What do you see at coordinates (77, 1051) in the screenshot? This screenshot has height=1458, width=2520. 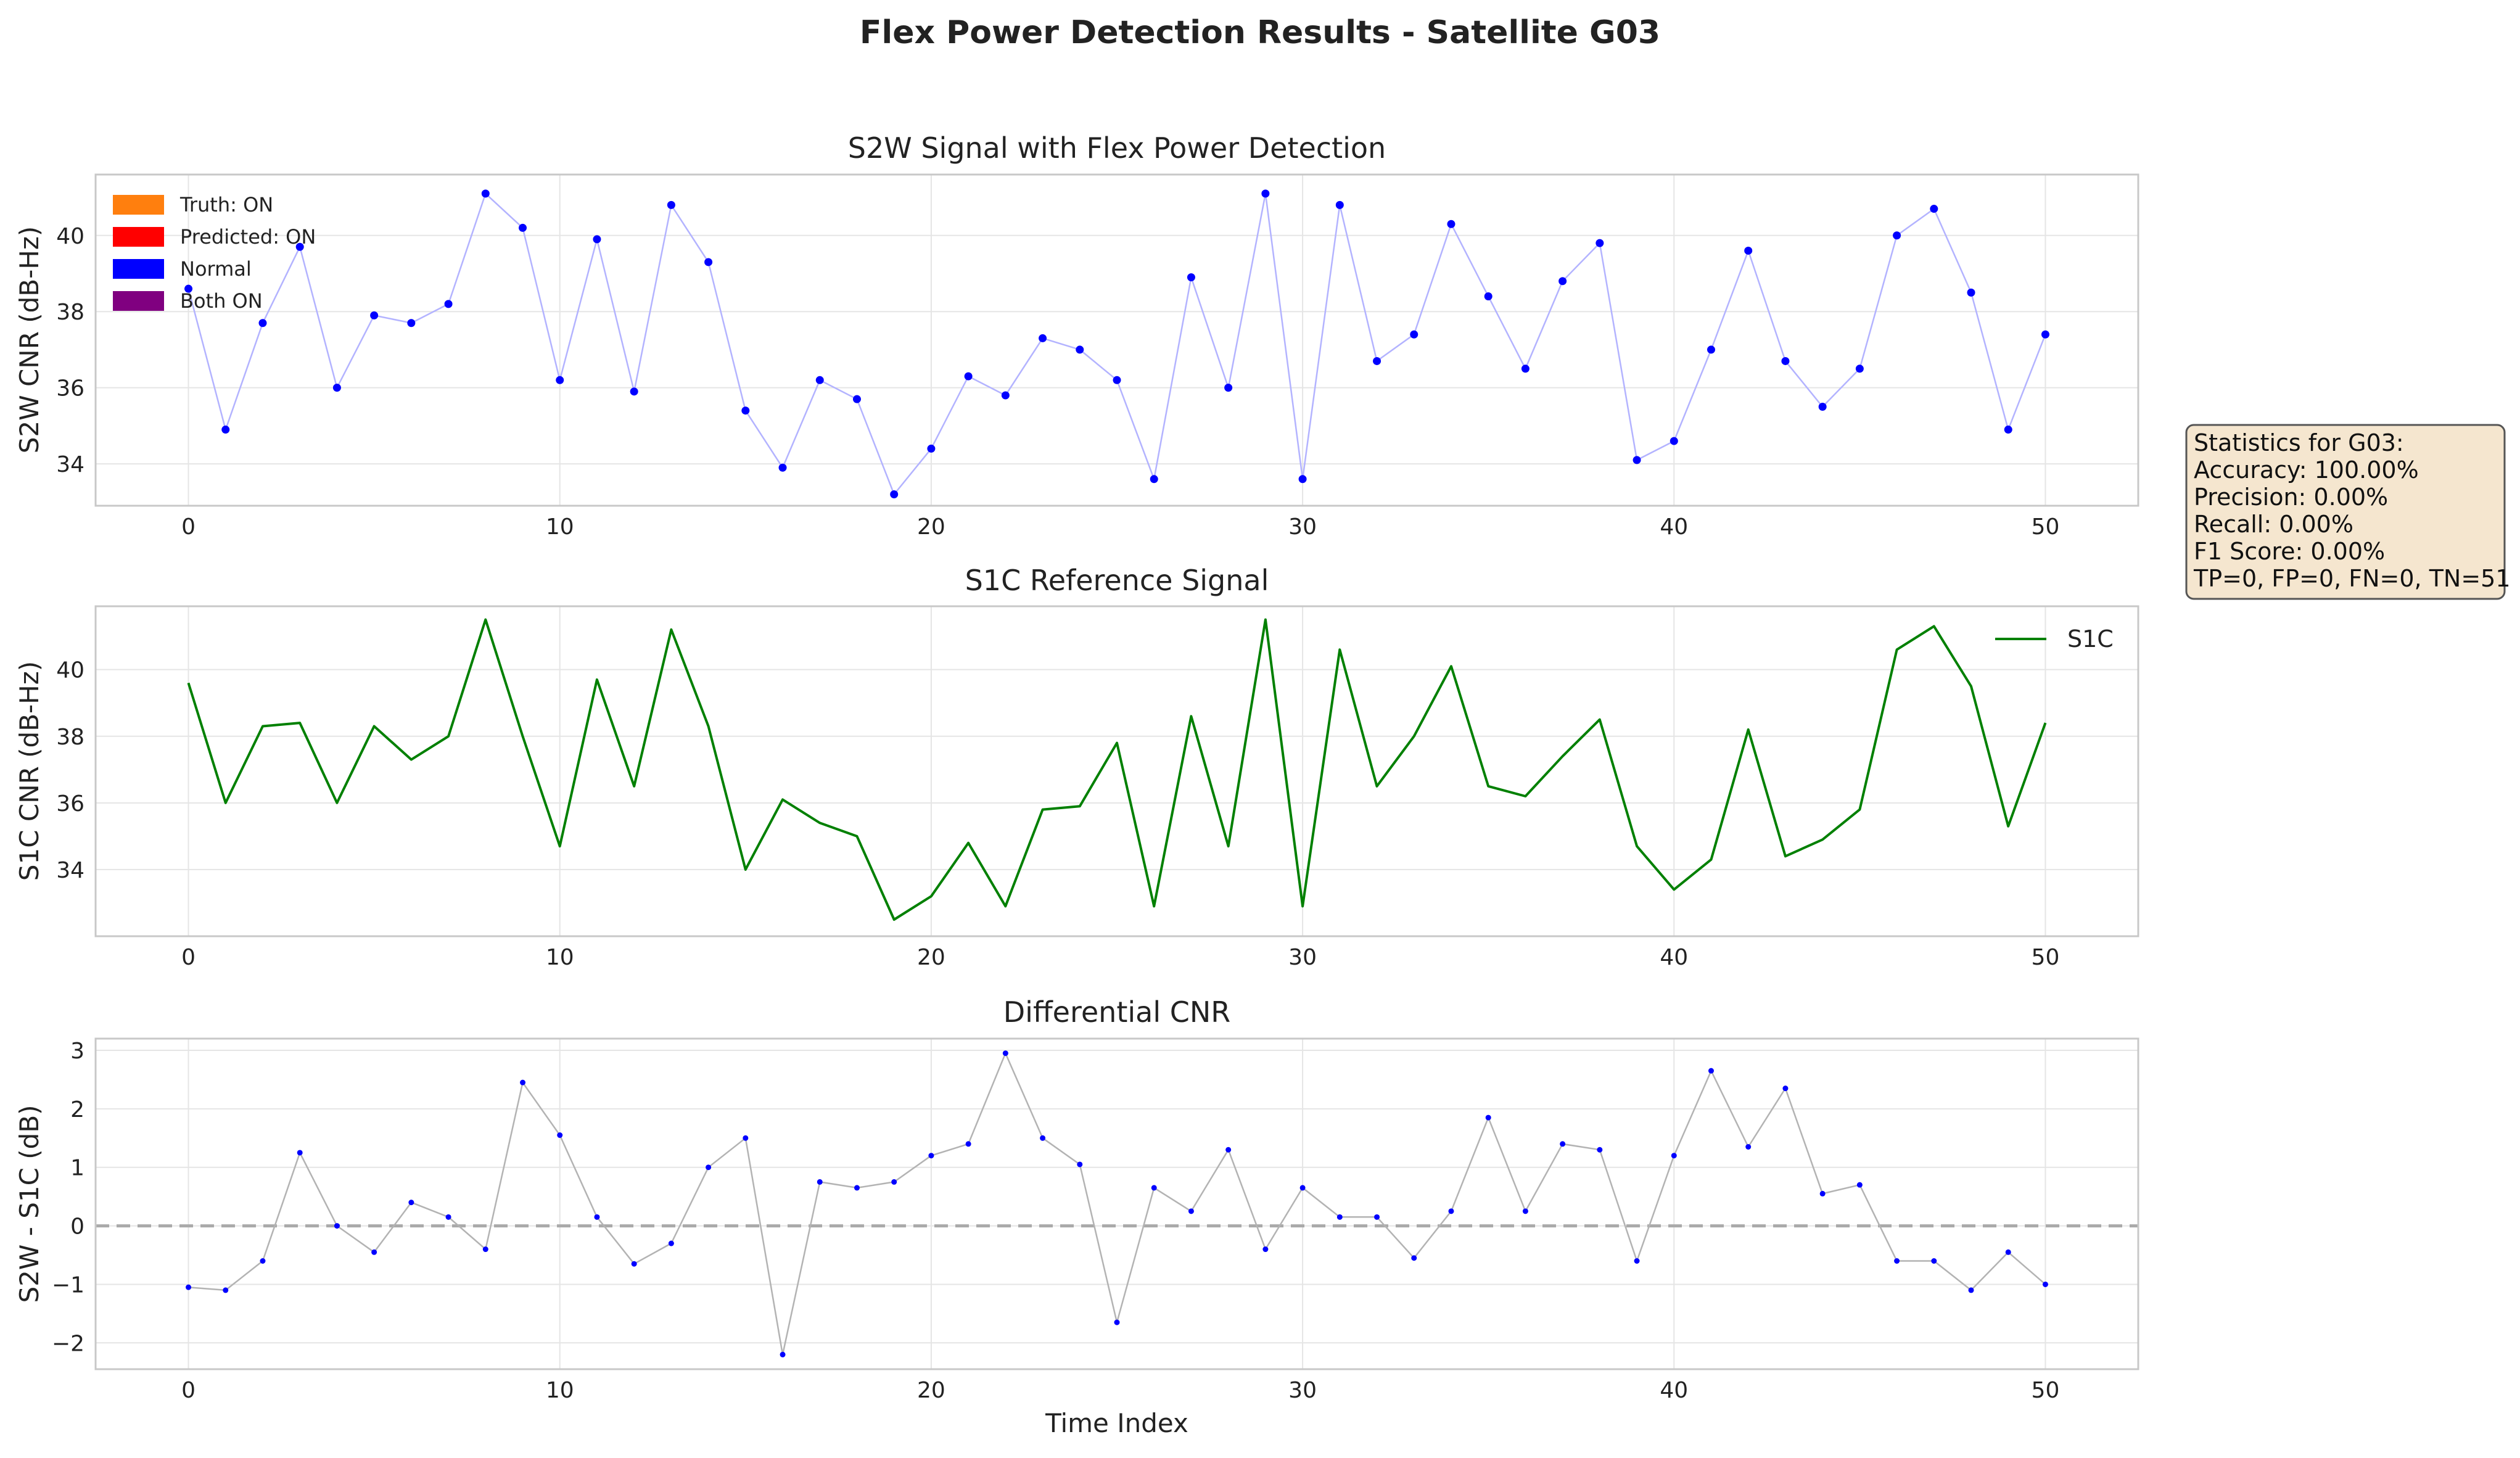 I see `ytick-label: 3` at bounding box center [77, 1051].